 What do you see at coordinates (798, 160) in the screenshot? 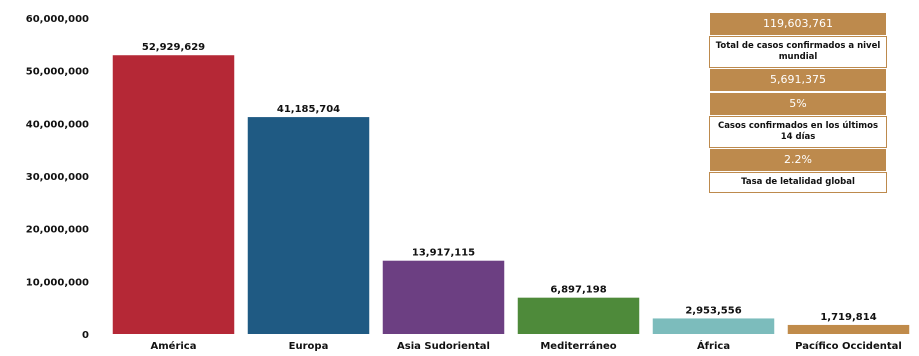
I see `lethality-rate-value: 2.2%` at bounding box center [798, 160].